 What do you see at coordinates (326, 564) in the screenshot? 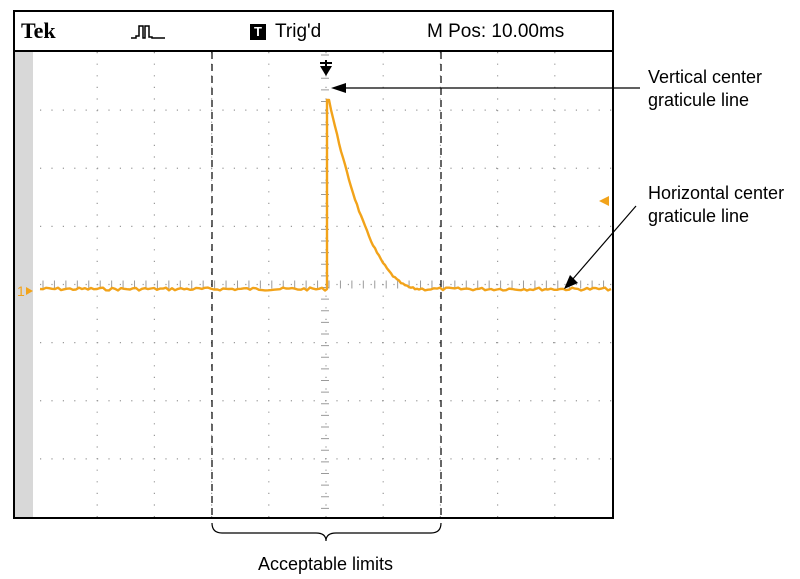
I see `acceptable-limits-label: Acceptable limits` at bounding box center [326, 564].